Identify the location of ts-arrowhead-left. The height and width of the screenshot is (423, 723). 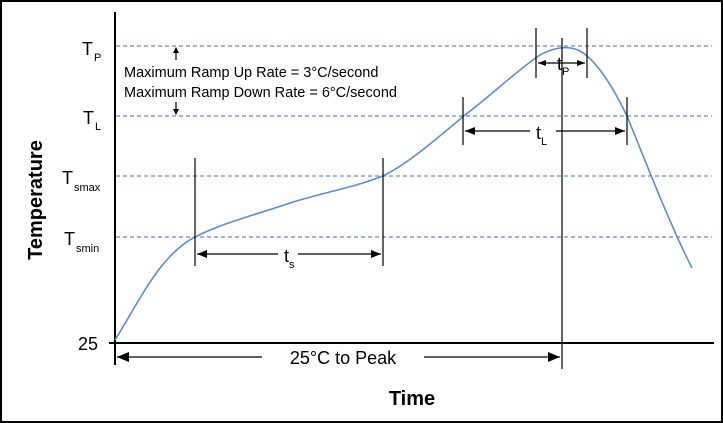
(202, 254).